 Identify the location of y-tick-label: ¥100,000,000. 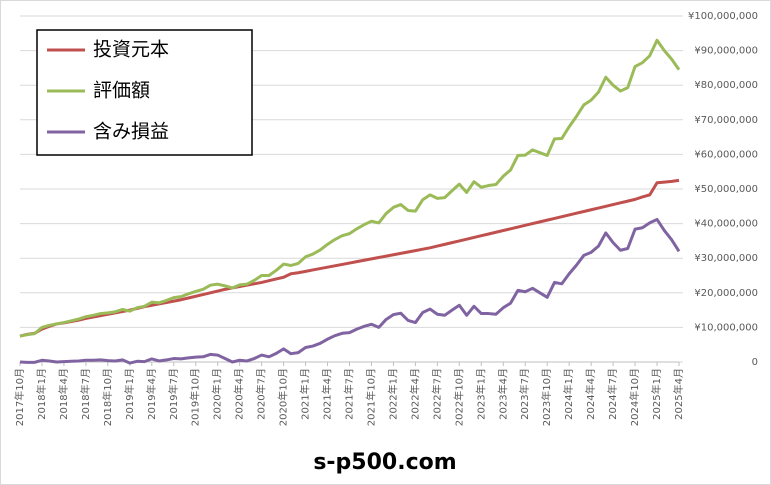
(723, 16).